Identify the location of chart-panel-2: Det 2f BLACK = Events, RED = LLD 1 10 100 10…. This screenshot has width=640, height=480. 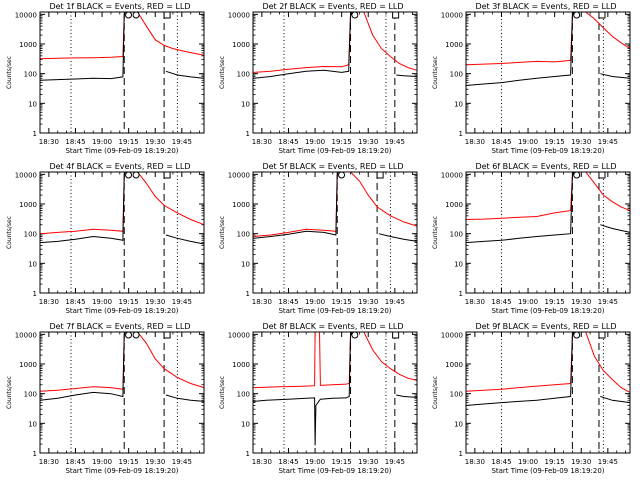
(318, 78).